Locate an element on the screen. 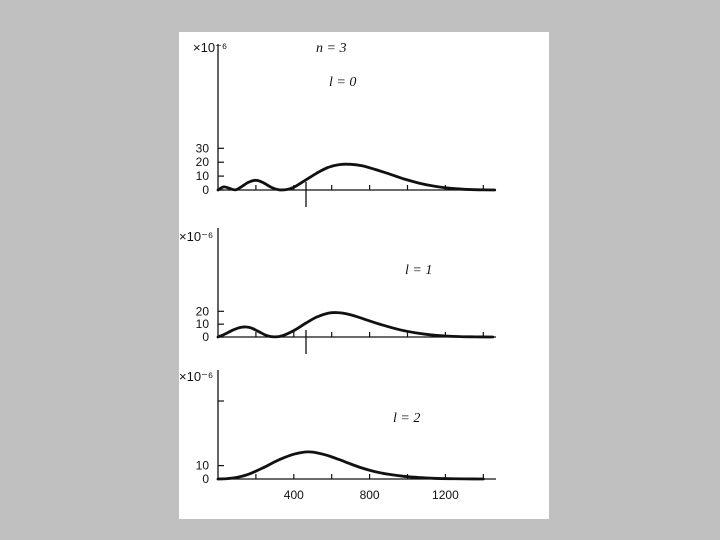 The height and width of the screenshot is (540, 720). panel-l2: 010 400 800 1200 ×10⁻⁶ l = 2 is located at coordinates (337, 435).